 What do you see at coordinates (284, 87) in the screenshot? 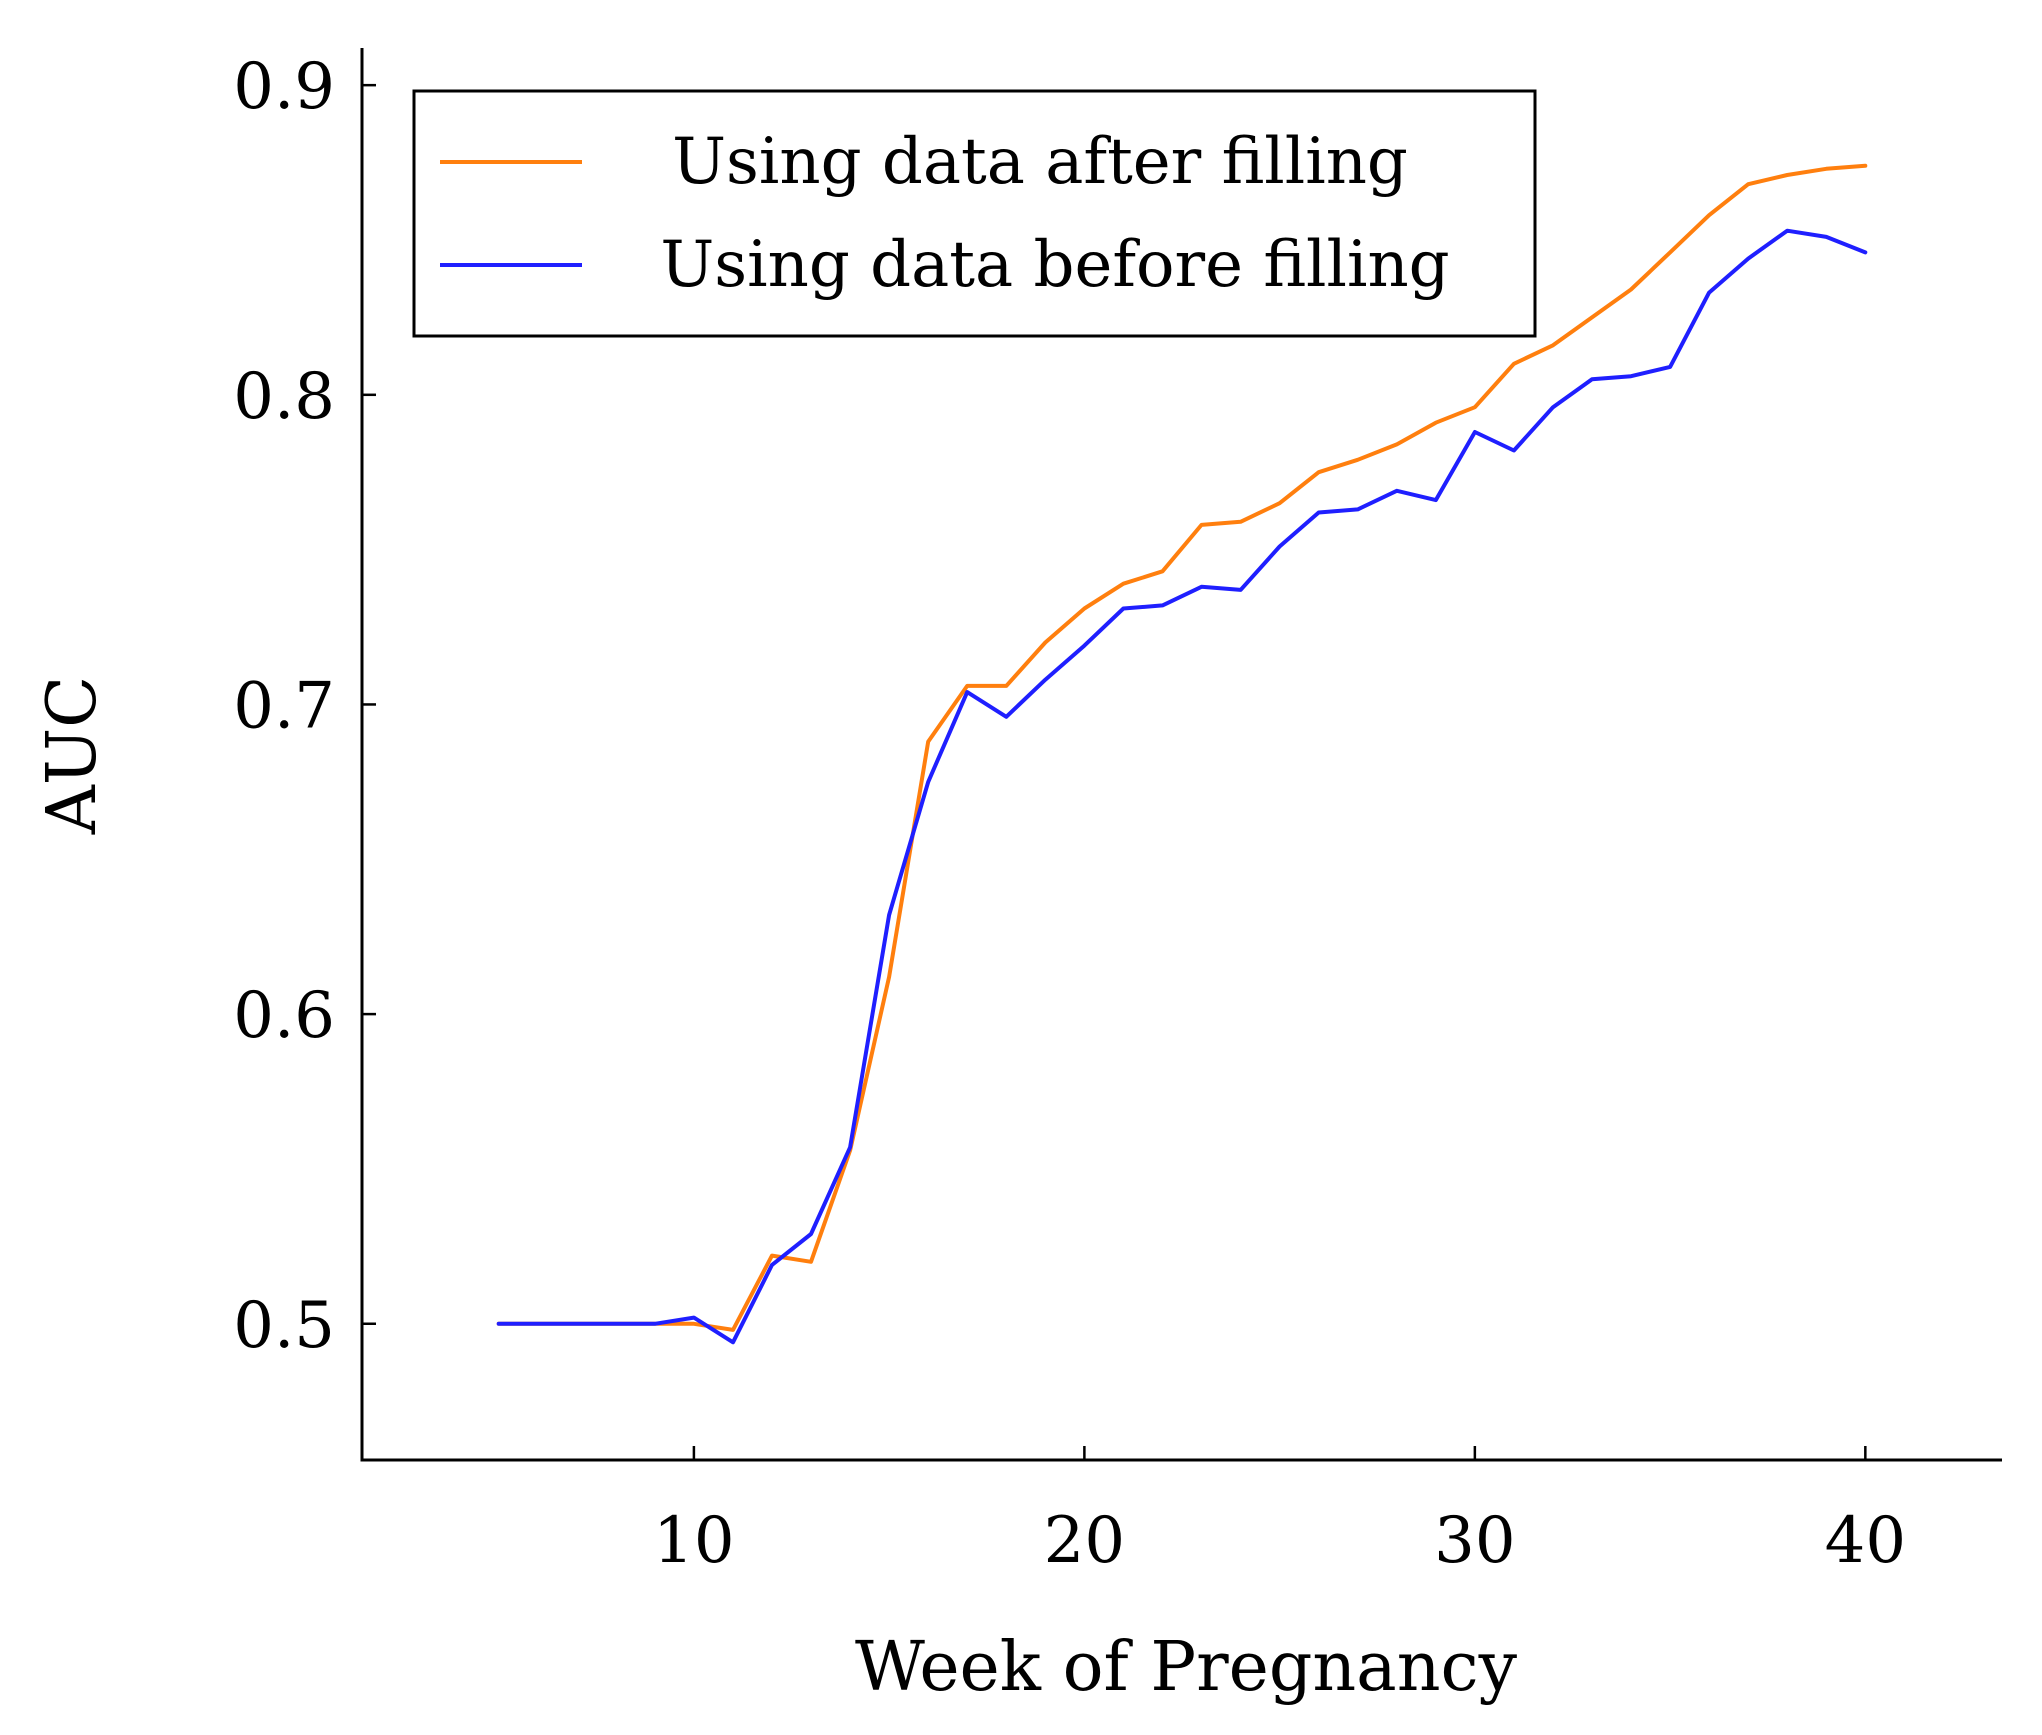
I see `y-tick-label: 0.9` at bounding box center [284, 87].